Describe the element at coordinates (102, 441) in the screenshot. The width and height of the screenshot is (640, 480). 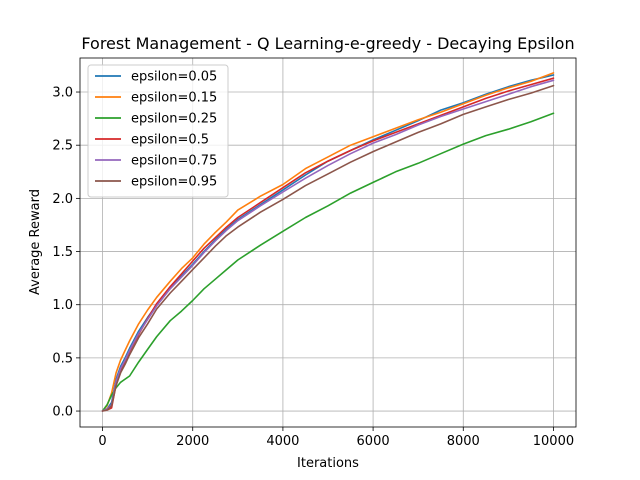
I see `x-tick-label: 0` at that location.